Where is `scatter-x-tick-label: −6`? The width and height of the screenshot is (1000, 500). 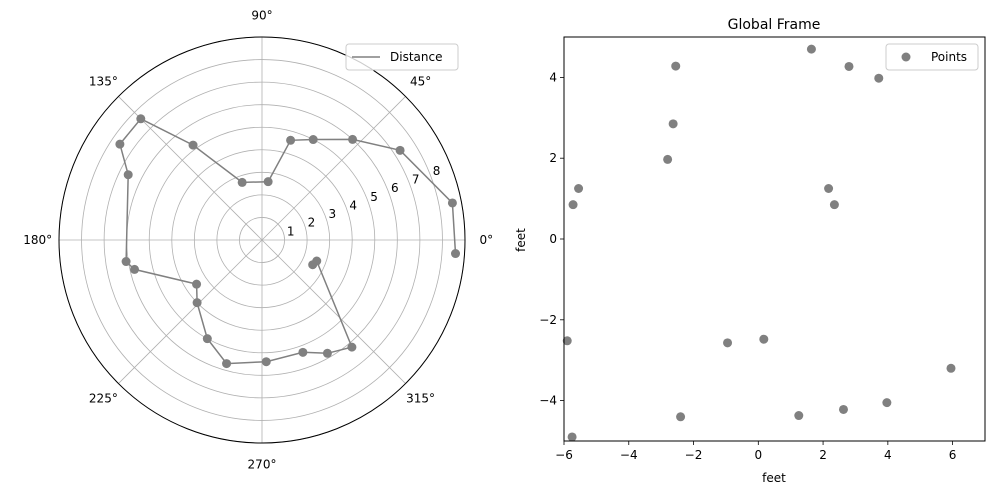
scatter-x-tick-label: −6 is located at coordinates (564, 455).